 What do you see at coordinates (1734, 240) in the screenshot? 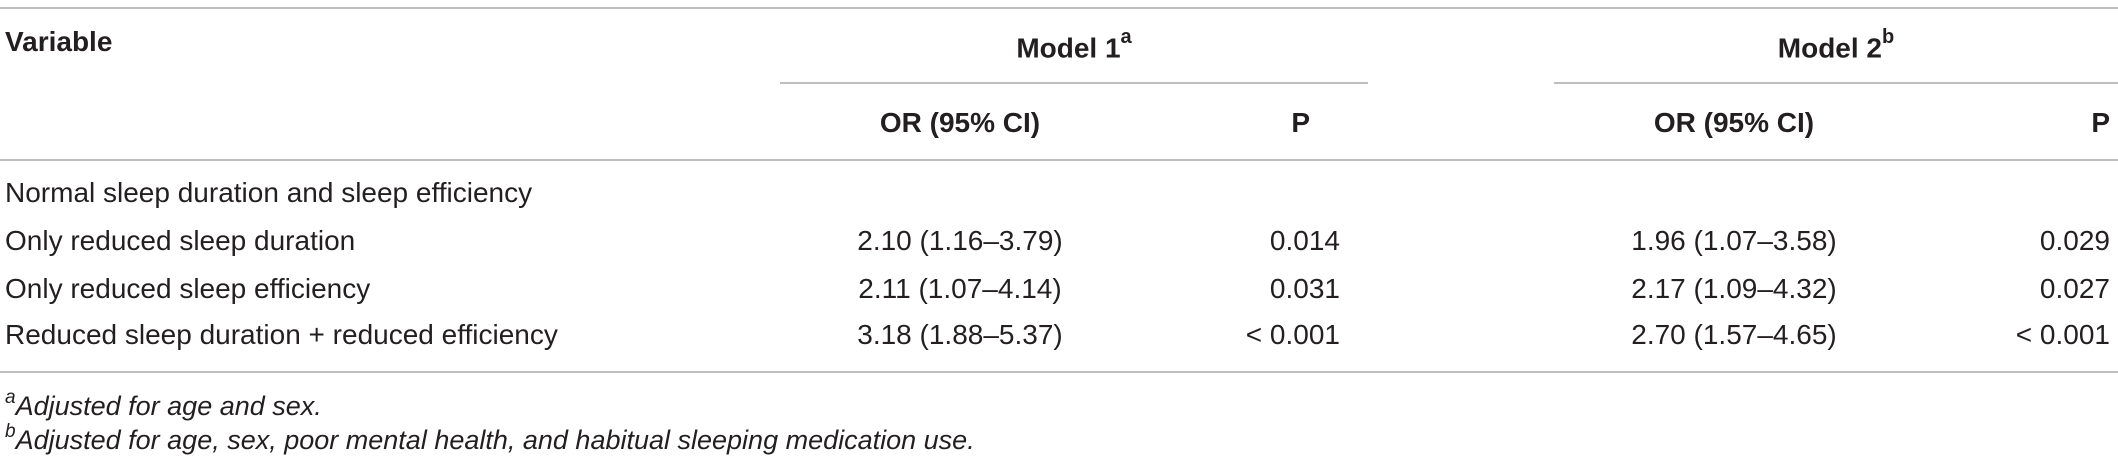
I see `row-1-m2-or: 1.96 (1.07–3.58)` at bounding box center [1734, 240].